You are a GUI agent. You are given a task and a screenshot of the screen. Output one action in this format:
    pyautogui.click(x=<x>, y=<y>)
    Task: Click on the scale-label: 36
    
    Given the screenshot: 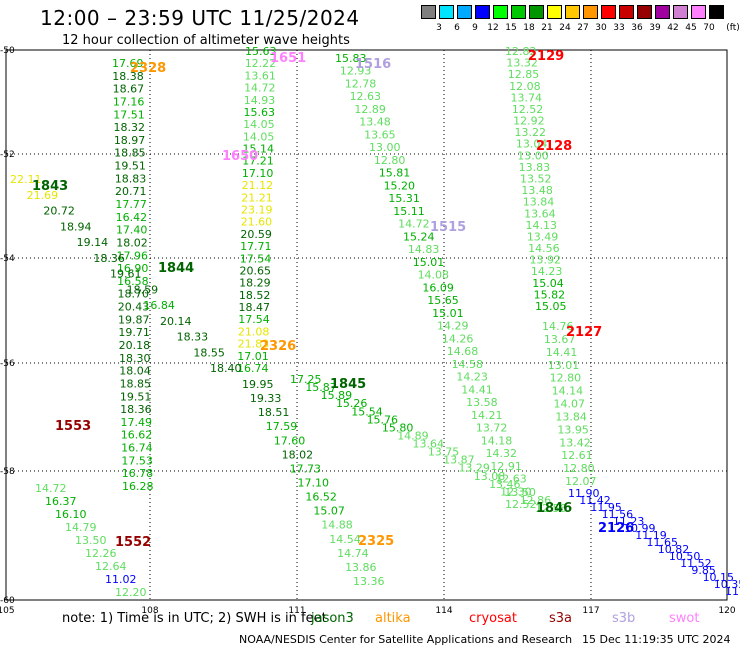 What is the action you would take?
    pyautogui.click(x=637, y=28)
    